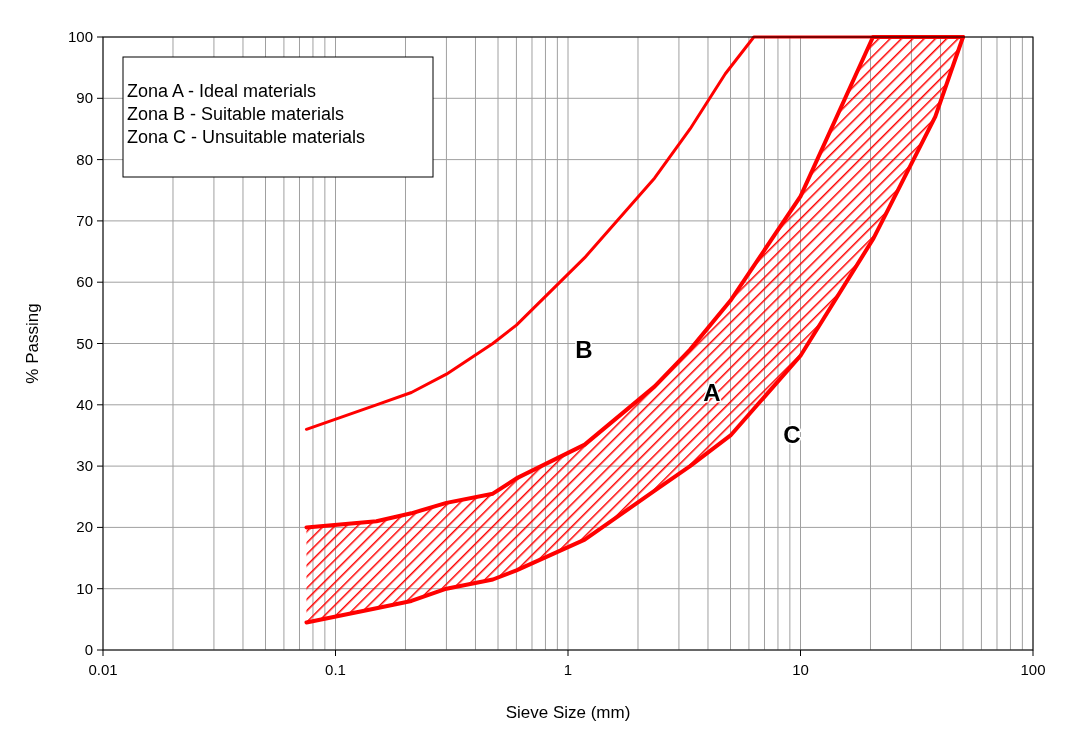 This screenshot has width=1080, height=742. What do you see at coordinates (584, 349) in the screenshot?
I see `annotation: B` at bounding box center [584, 349].